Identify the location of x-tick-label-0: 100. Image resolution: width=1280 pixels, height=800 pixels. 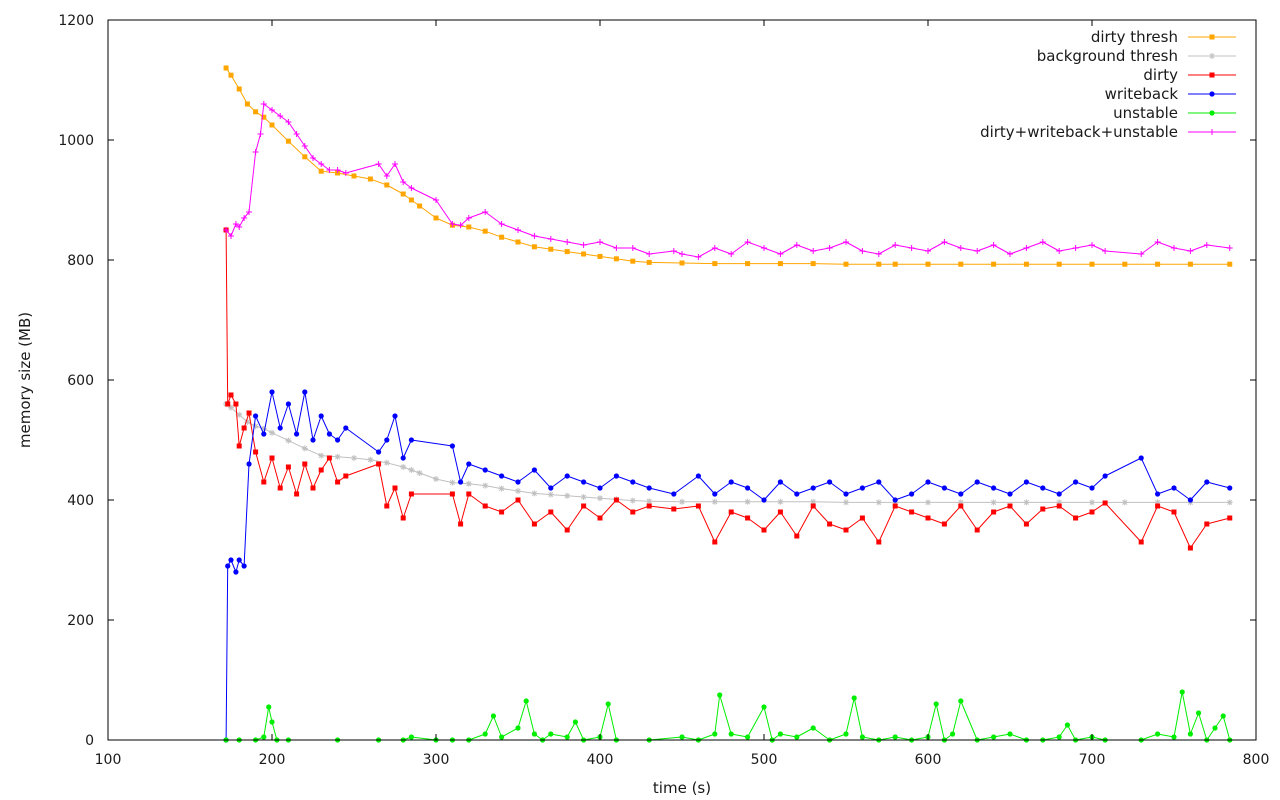
(108, 760).